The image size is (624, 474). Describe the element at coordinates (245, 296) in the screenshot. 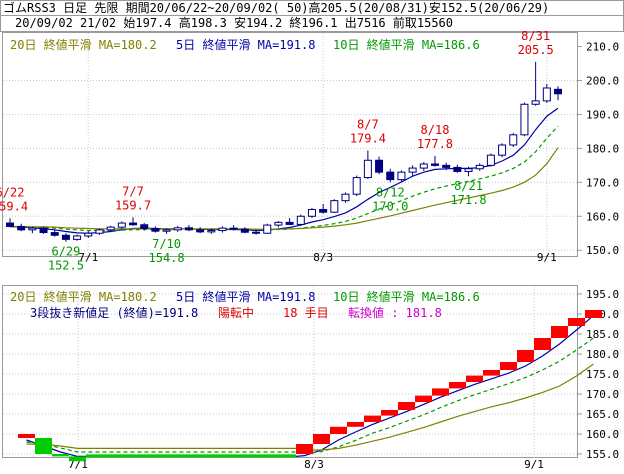

I see `bottom-legend-ma5: 5日 終値平滑 MA=191.8` at that location.